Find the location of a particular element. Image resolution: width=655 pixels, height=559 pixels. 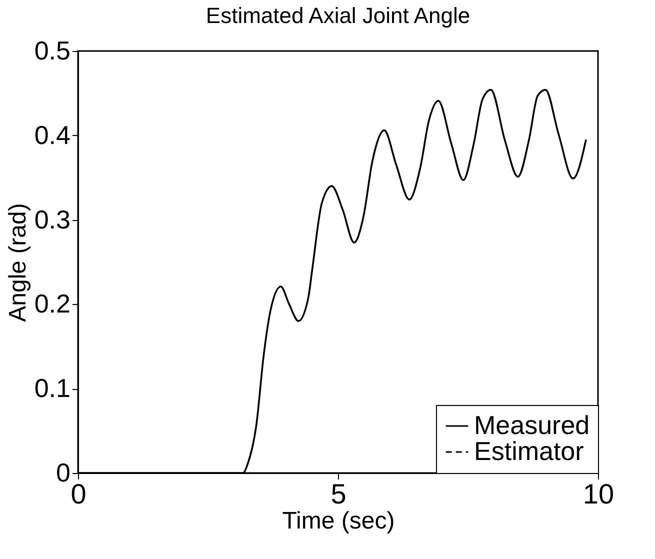

y-axis-title: Angle (rad) is located at coordinates (18, 262).